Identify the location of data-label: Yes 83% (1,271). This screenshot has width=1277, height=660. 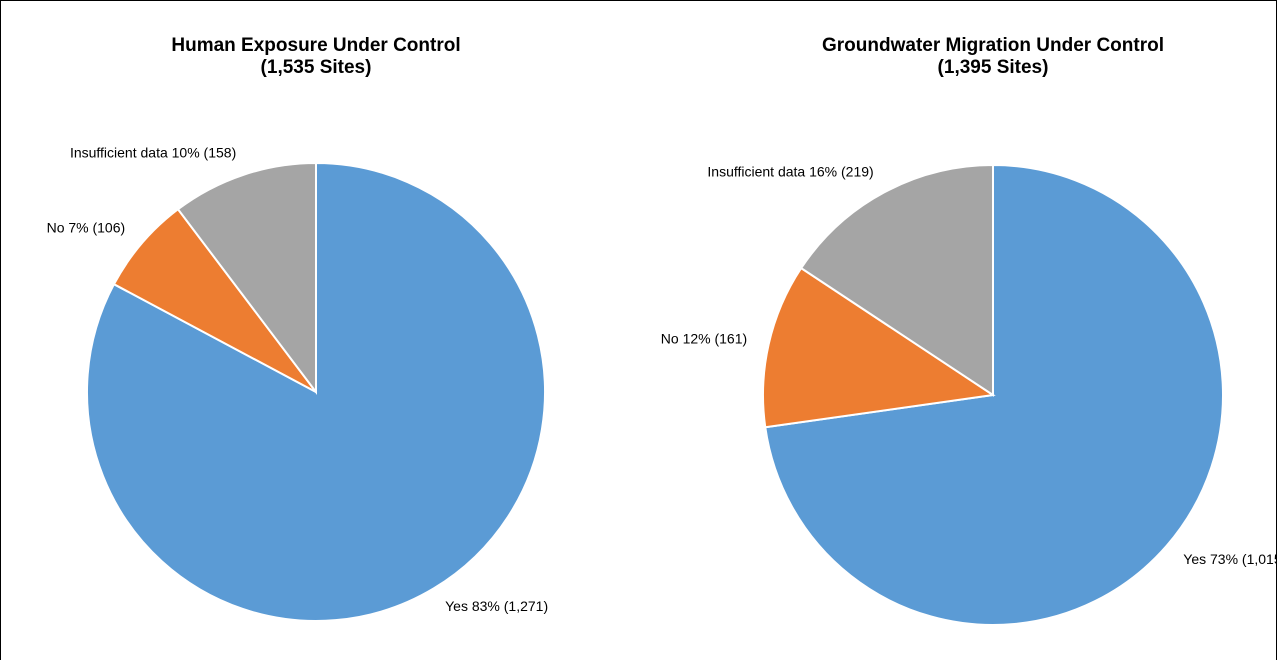
(496, 606).